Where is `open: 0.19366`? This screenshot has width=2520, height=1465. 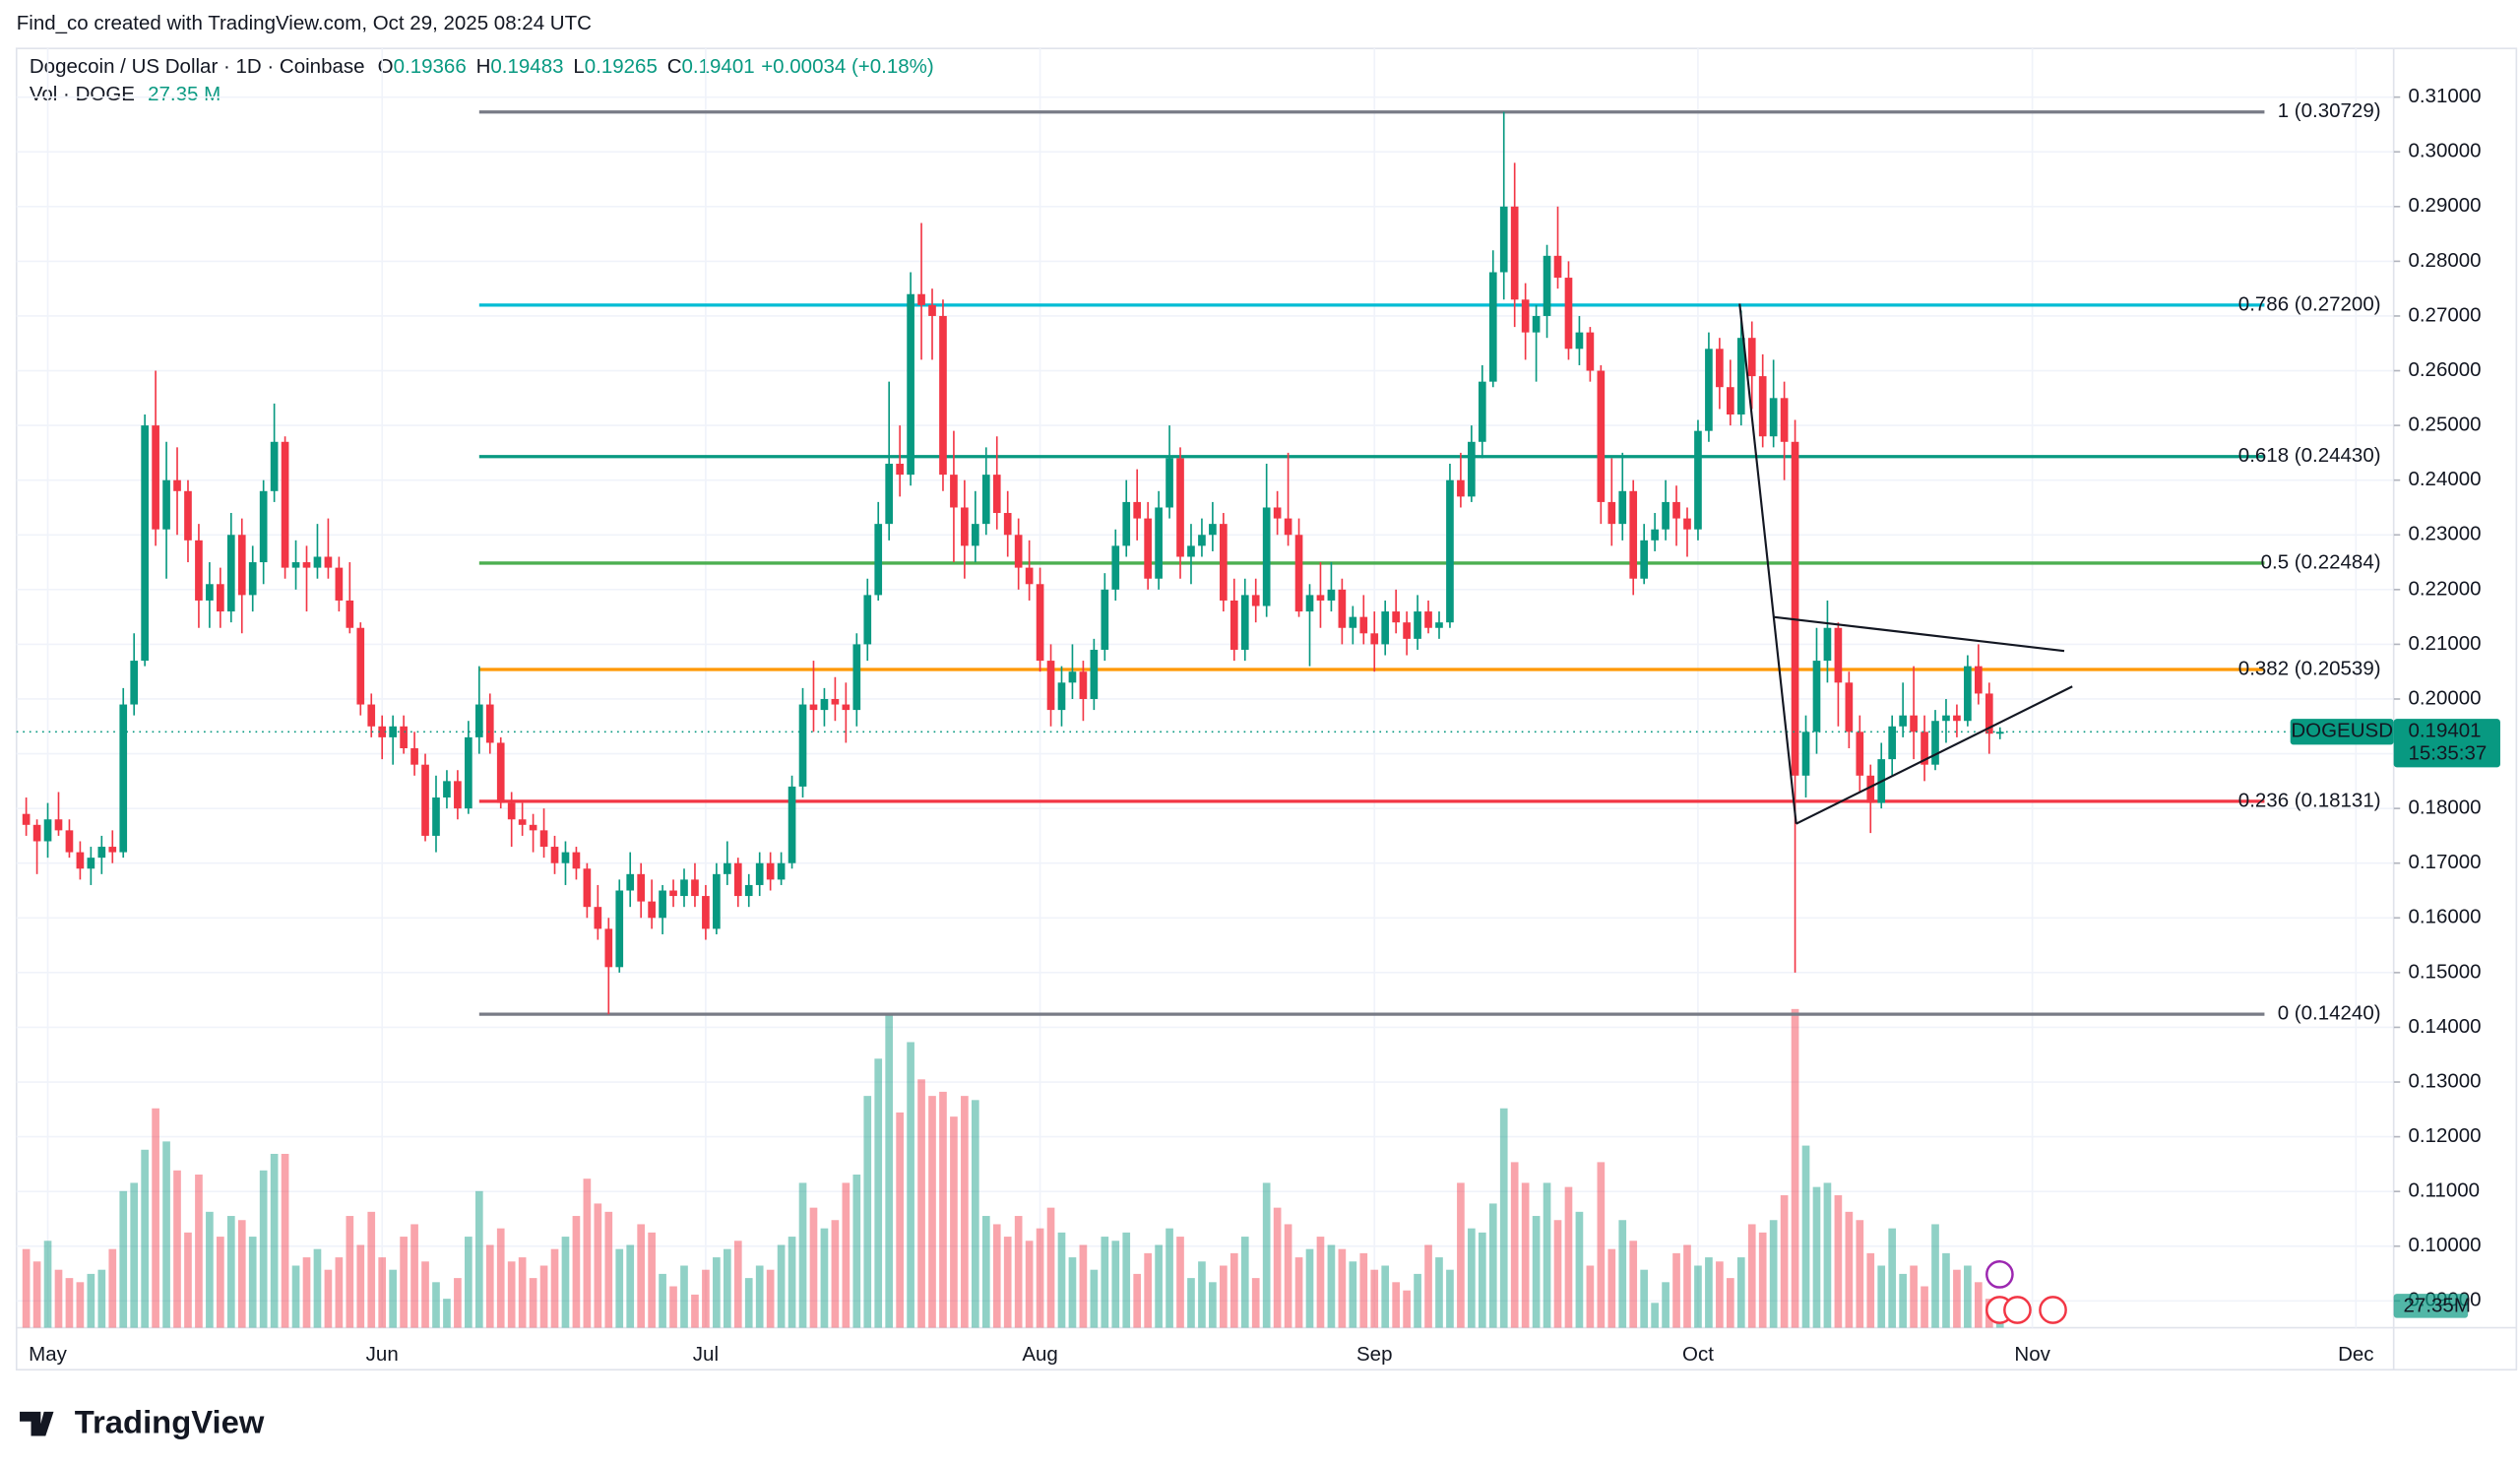
open: 0.19366 is located at coordinates (430, 67).